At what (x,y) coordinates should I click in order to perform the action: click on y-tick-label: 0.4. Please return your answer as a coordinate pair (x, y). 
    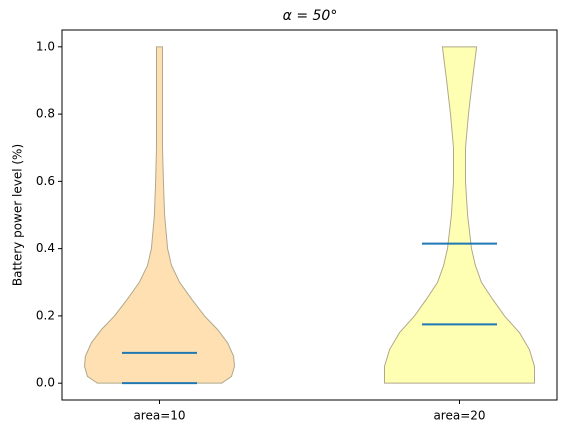
    Looking at the image, I should click on (45, 248).